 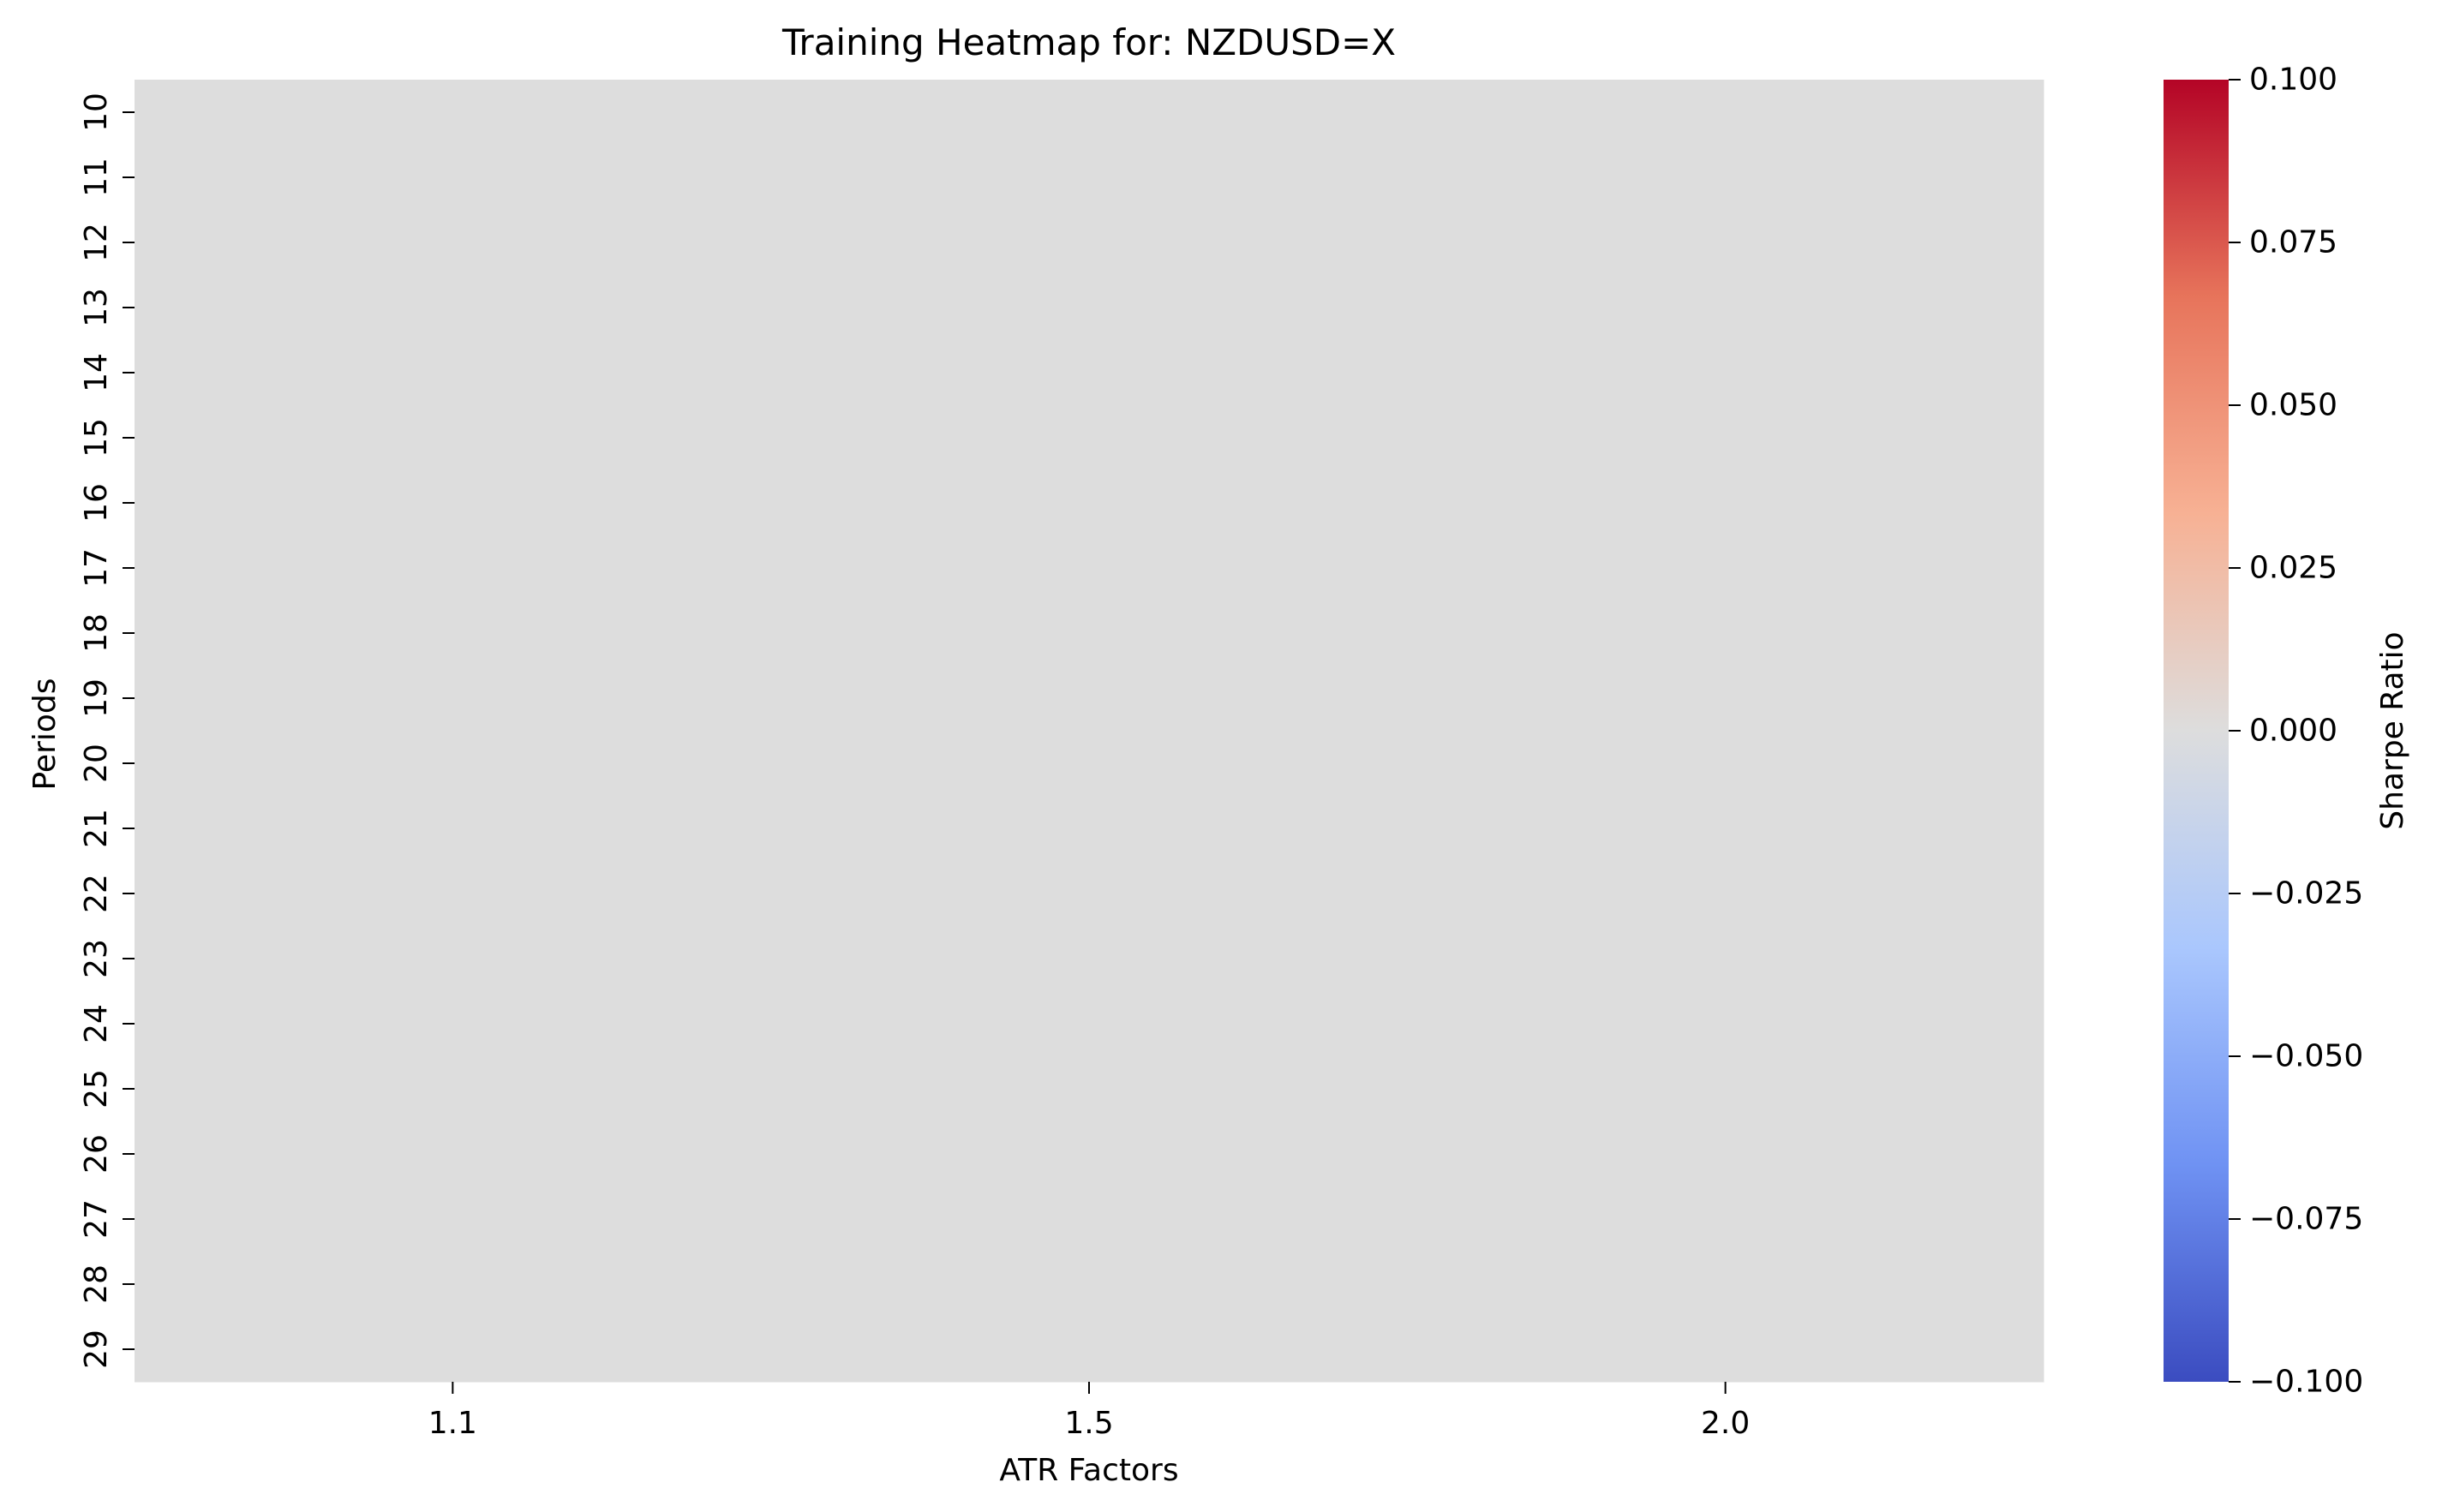 I want to click on x-axis-ticks: 1.1 1.5 2.0, so click(x=1089, y=1412).